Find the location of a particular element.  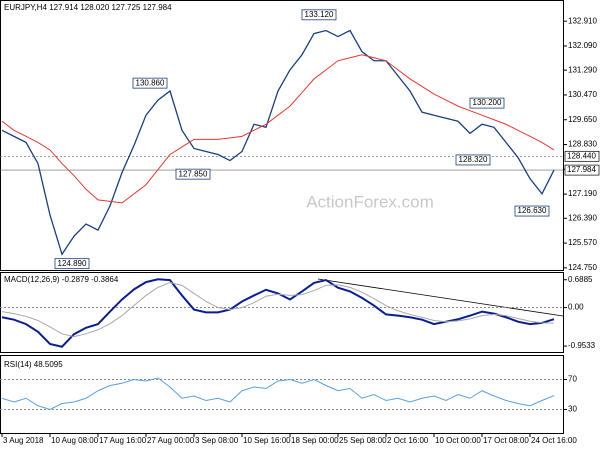

y-tick-label: 132.090 is located at coordinates (582, 45).